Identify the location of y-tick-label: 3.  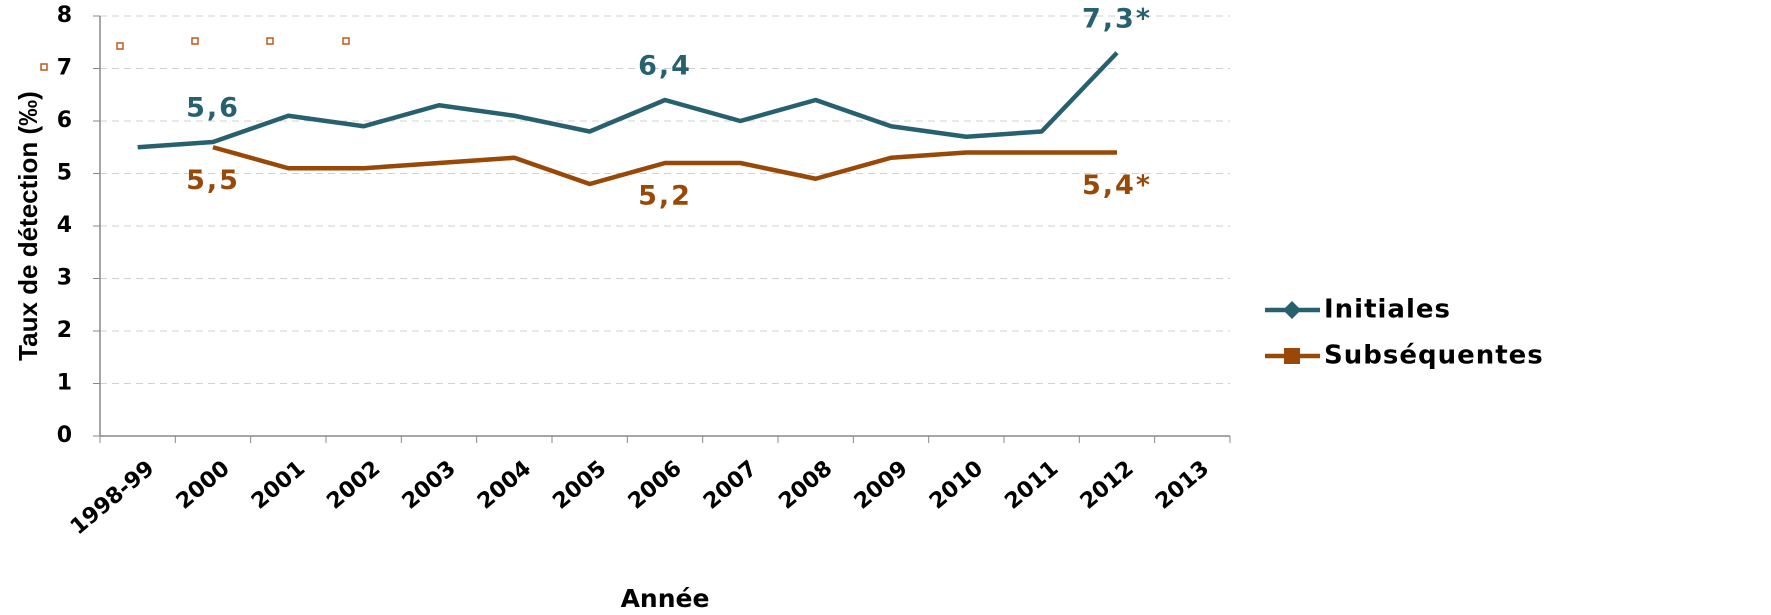
(64, 278).